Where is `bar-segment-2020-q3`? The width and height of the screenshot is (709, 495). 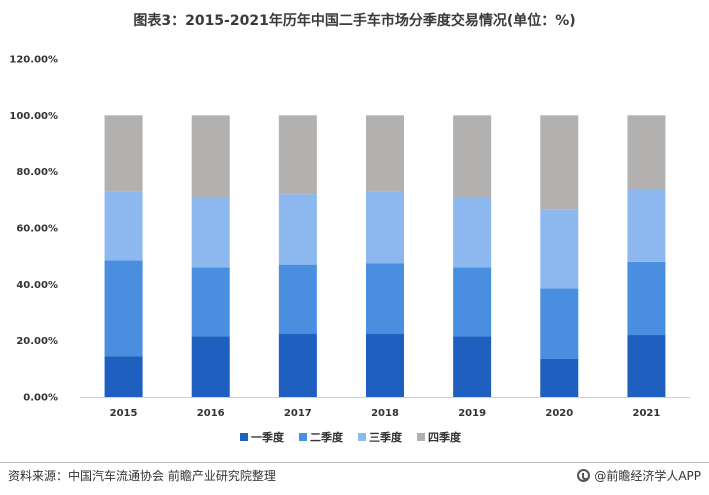
bar-segment-2020-q3 is located at coordinates (559, 249).